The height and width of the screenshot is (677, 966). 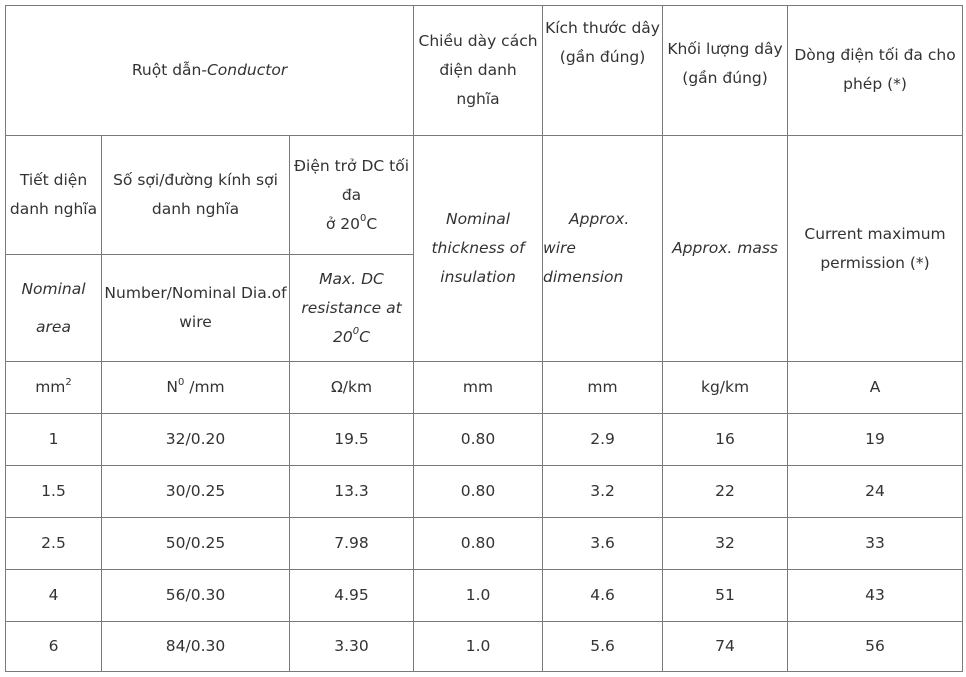 What do you see at coordinates (602, 57) in the screenshot?
I see `dimension-header-line2: (gần đúng)` at bounding box center [602, 57].